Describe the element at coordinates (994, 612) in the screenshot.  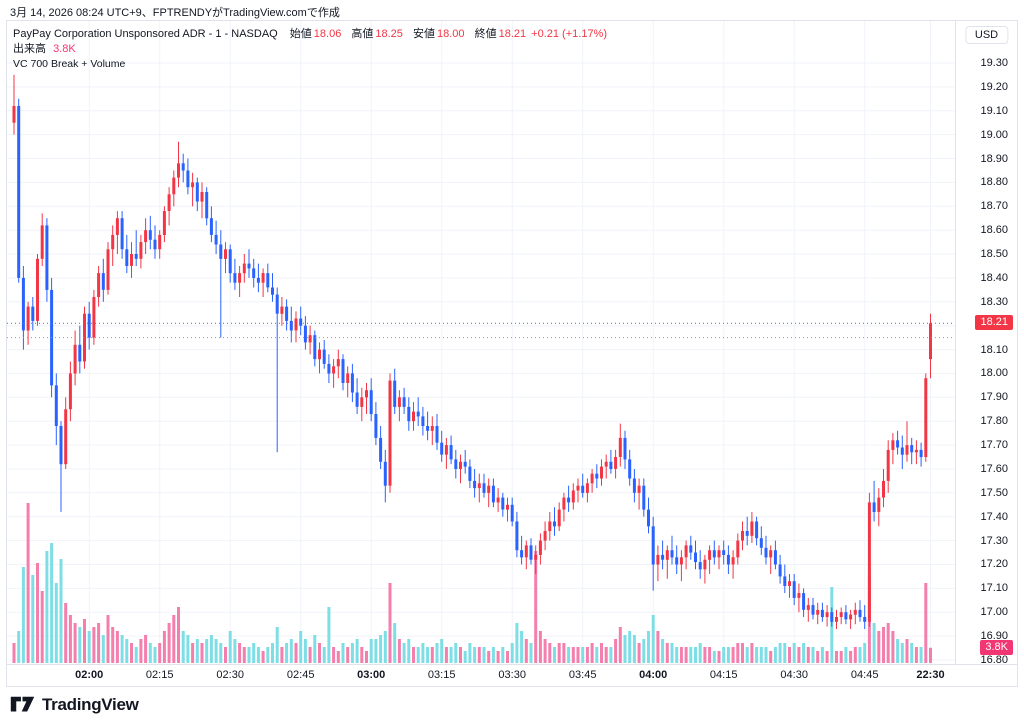
I see `price-tick-label: 17.00` at that location.